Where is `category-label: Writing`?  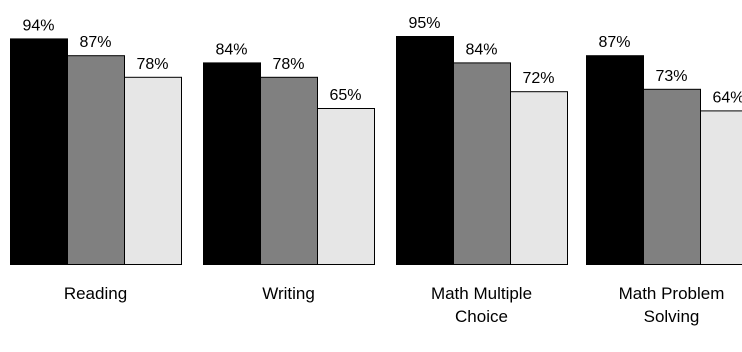
category-label: Writing is located at coordinates (288, 293).